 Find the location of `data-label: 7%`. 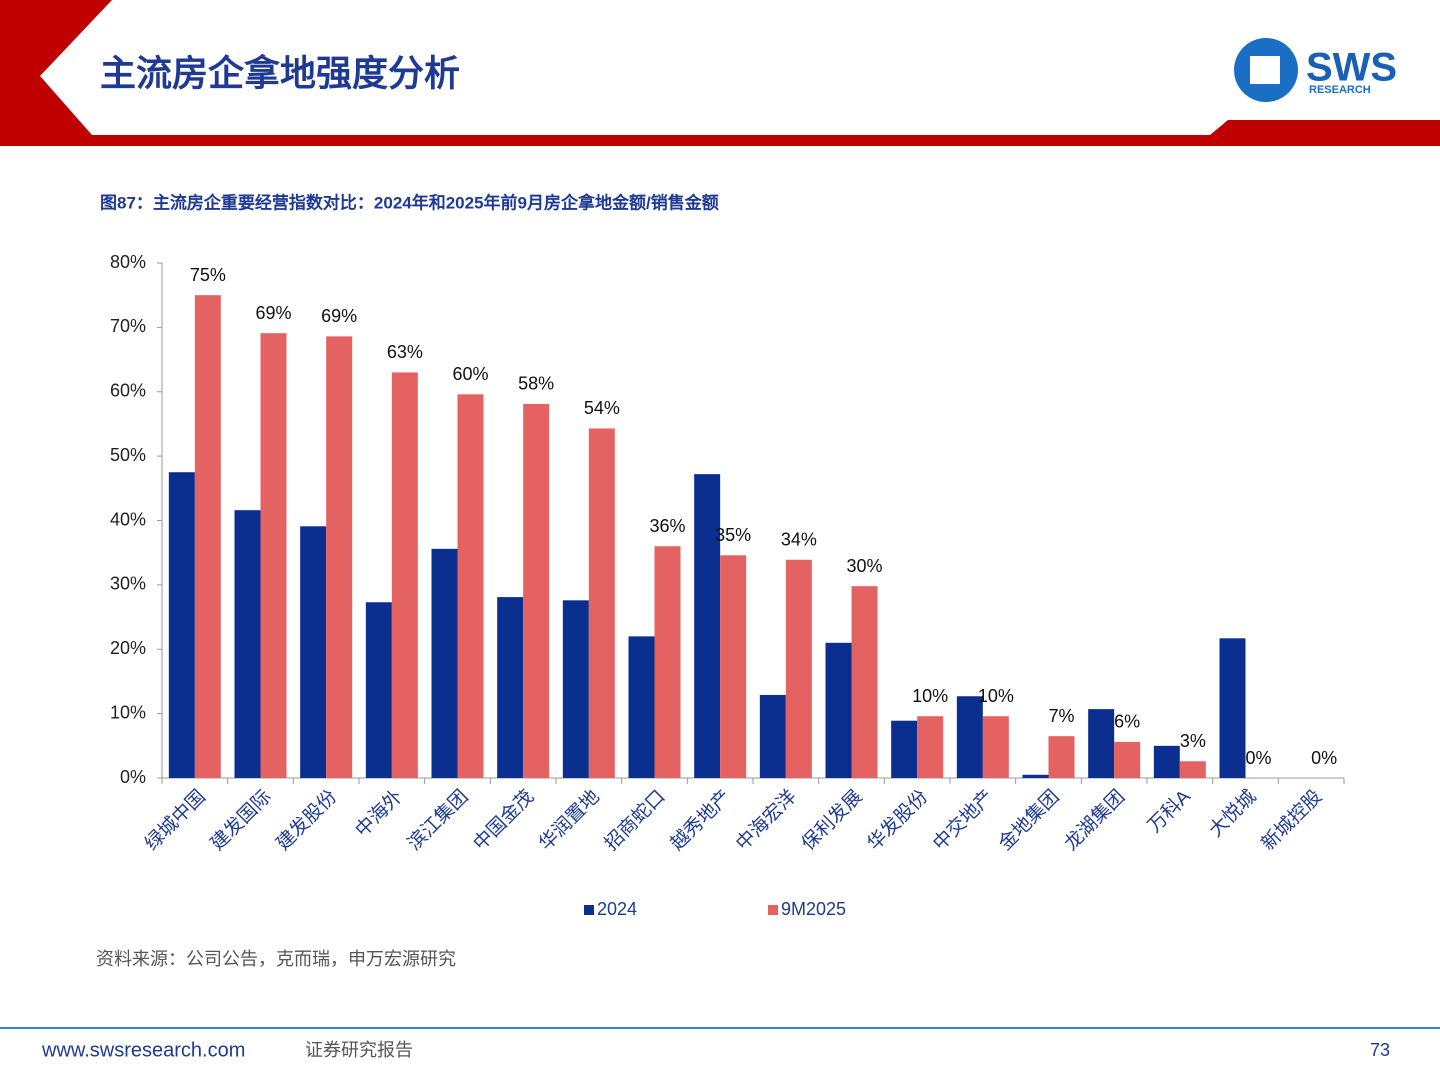

data-label: 7% is located at coordinates (1061, 716).